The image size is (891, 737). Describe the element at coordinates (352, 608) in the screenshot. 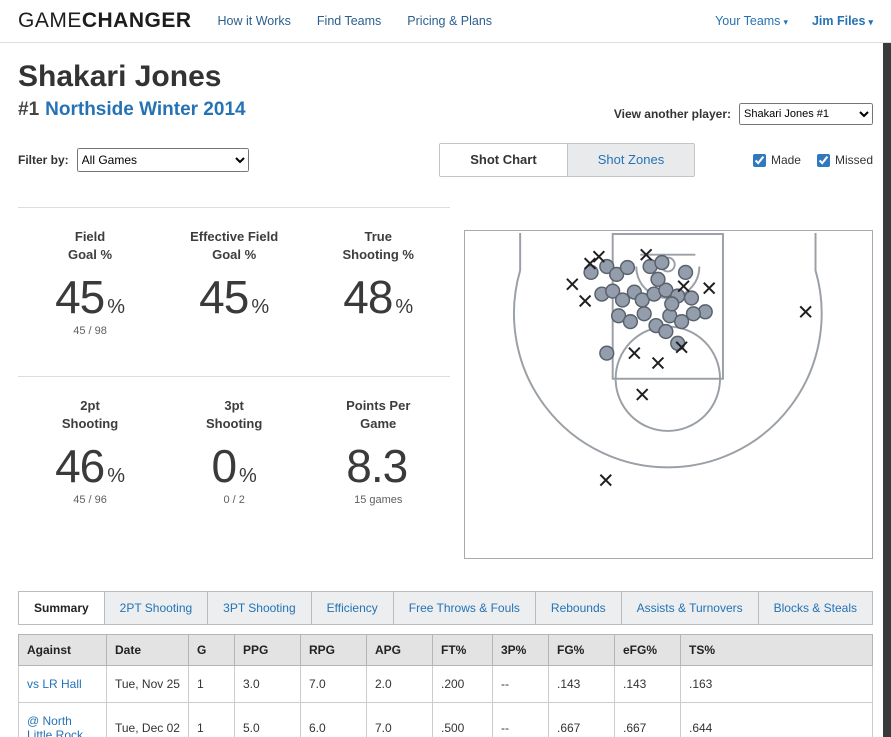

I see `tab-efficiency: Efficiency` at that location.